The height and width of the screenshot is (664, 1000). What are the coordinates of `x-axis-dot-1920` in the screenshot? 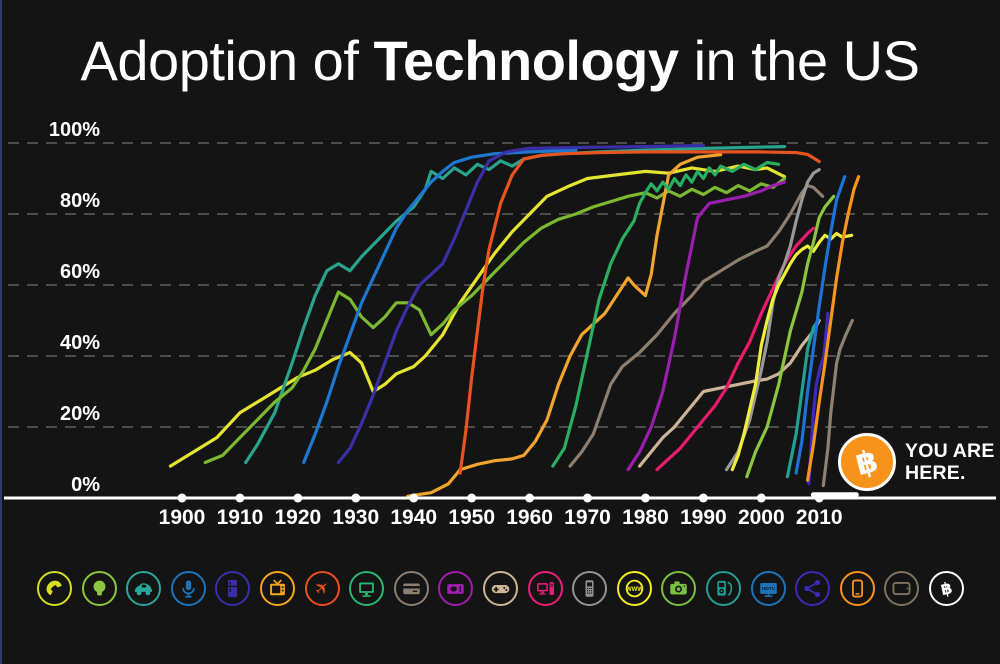 It's located at (298, 498).